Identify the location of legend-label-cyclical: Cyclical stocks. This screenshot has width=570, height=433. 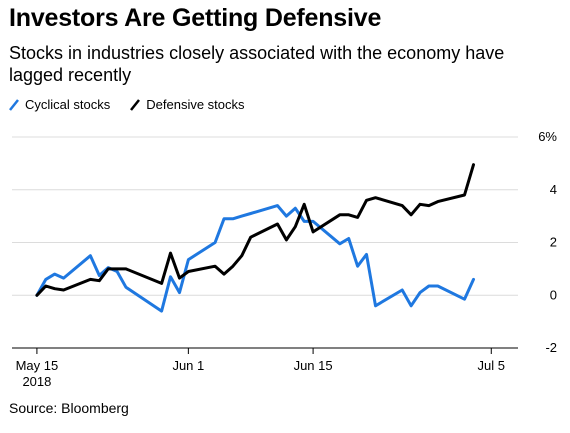
(68, 104).